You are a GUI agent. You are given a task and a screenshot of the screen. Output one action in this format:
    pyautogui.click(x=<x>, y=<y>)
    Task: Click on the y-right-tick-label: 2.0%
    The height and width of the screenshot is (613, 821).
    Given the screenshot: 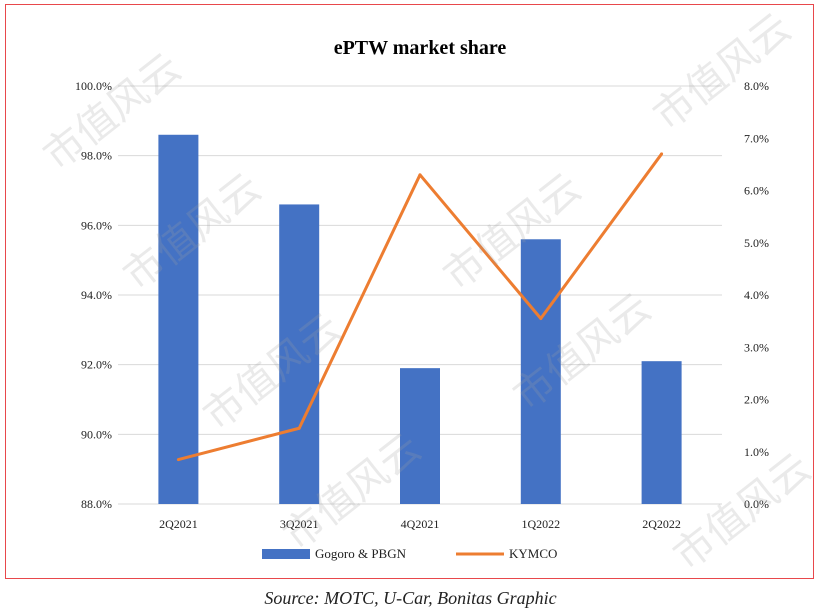 What is the action you would take?
    pyautogui.click(x=756, y=400)
    